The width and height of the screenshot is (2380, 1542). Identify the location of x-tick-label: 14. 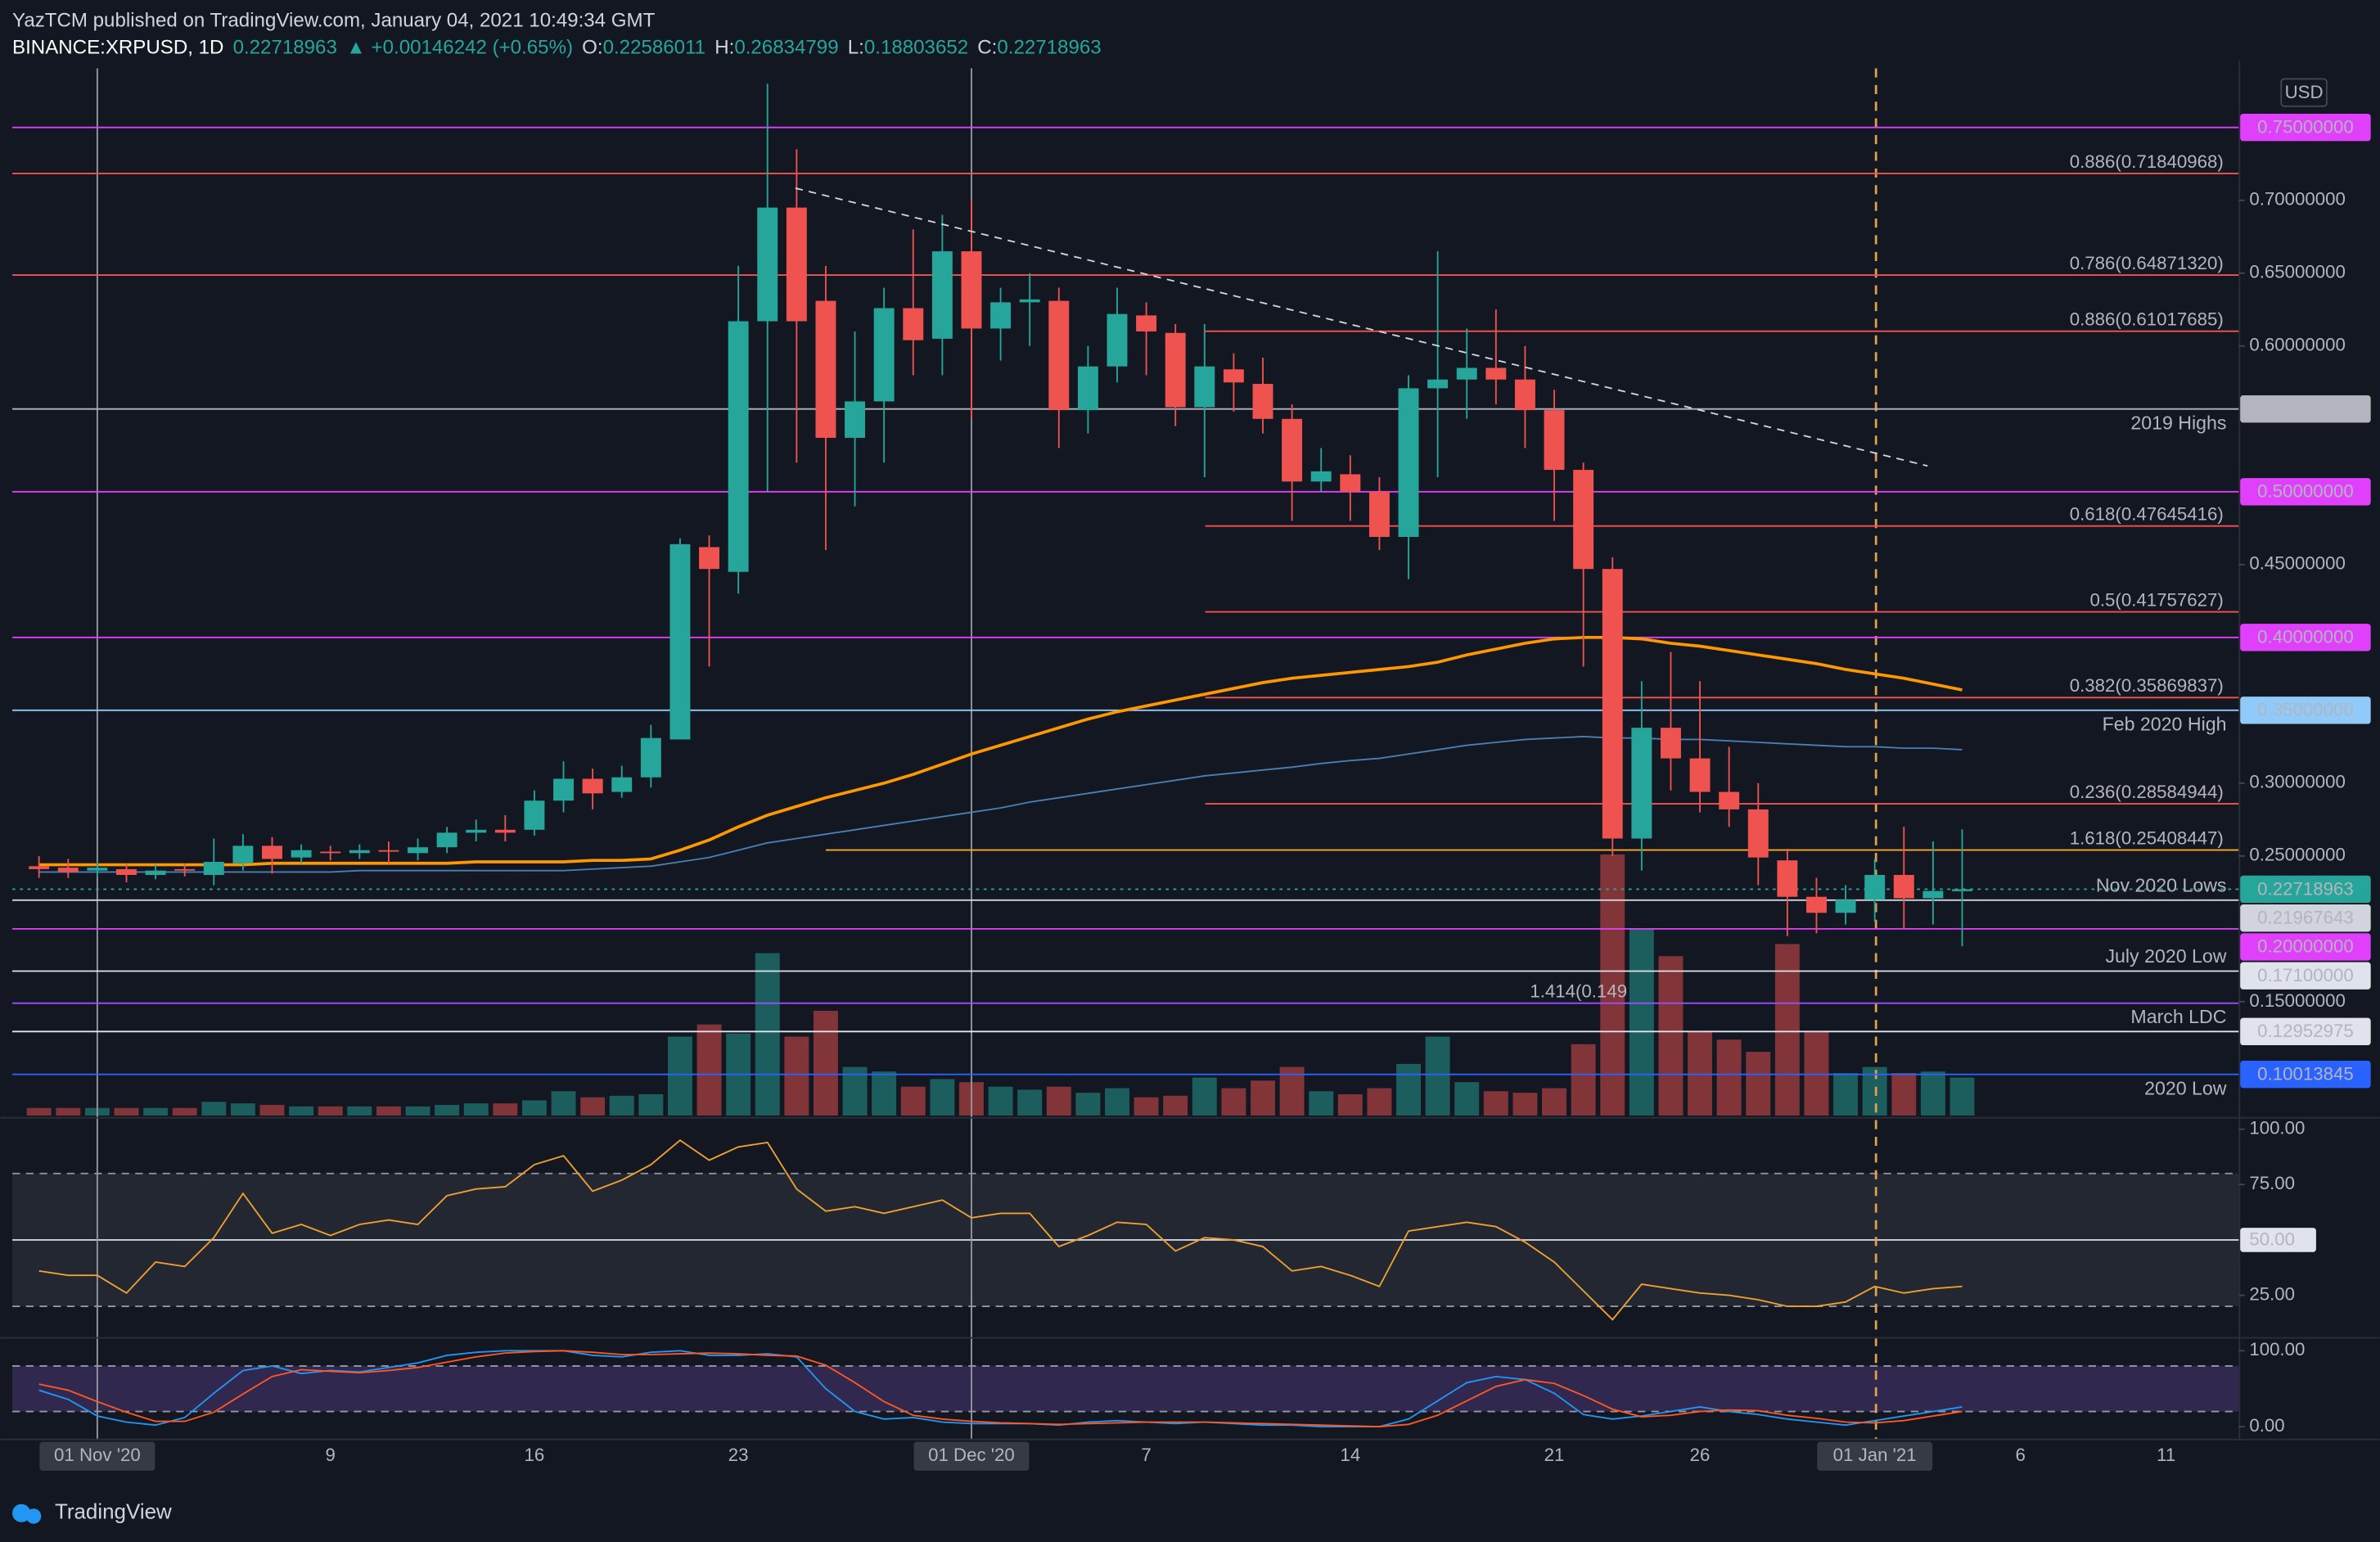
(1350, 1455).